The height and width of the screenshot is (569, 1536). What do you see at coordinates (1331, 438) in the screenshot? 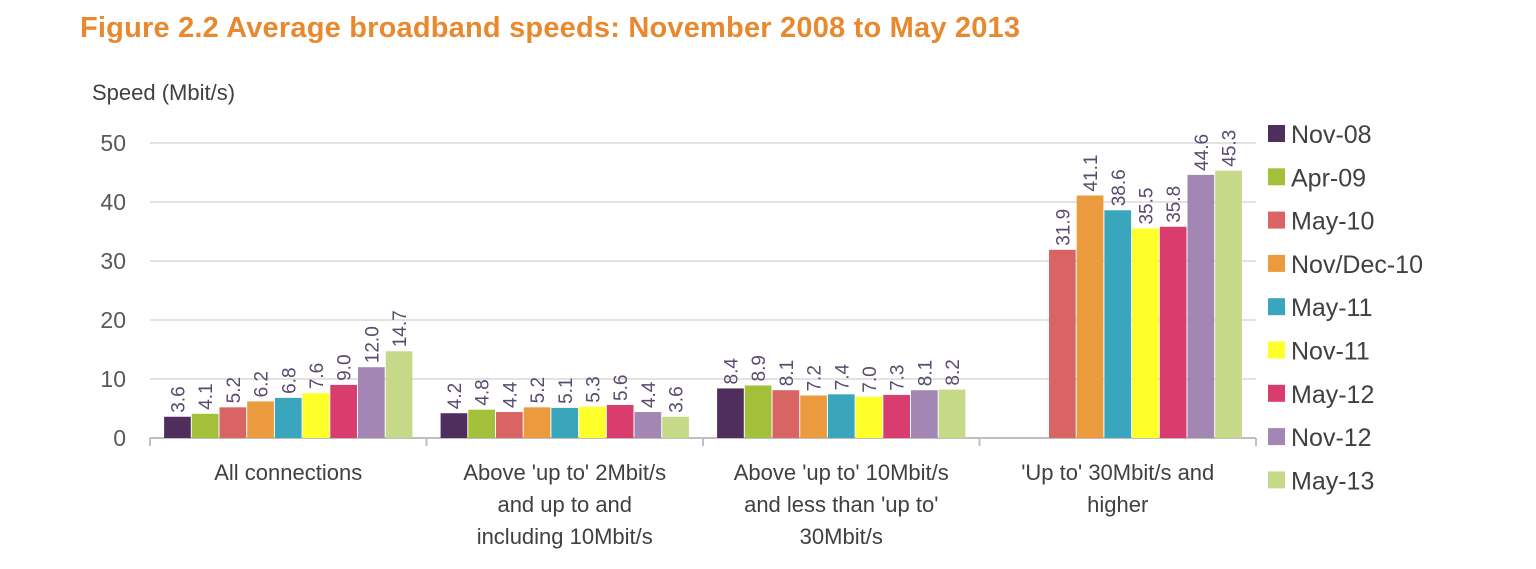
I see `legend-label: Nov-12` at bounding box center [1331, 438].